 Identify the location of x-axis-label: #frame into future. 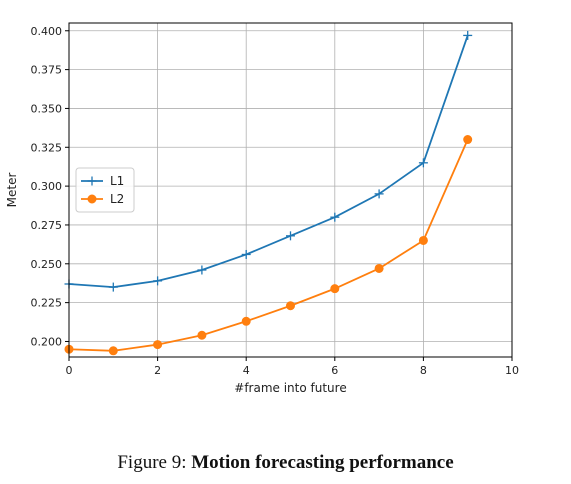
(290, 388).